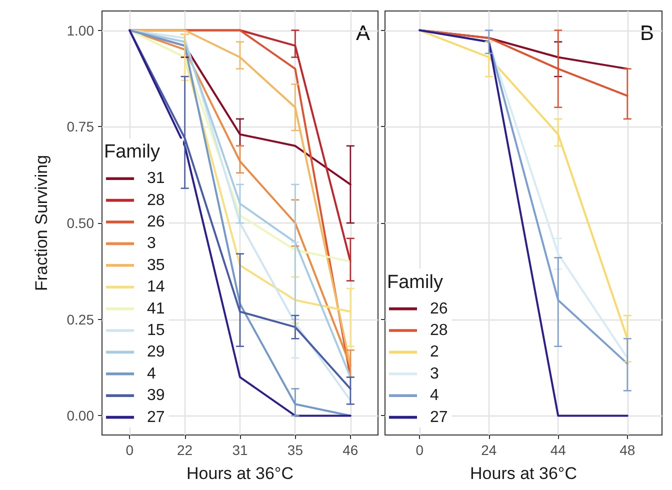 The image size is (672, 490). Describe the element at coordinates (156, 309) in the screenshot. I see `legend-label: 41` at that location.